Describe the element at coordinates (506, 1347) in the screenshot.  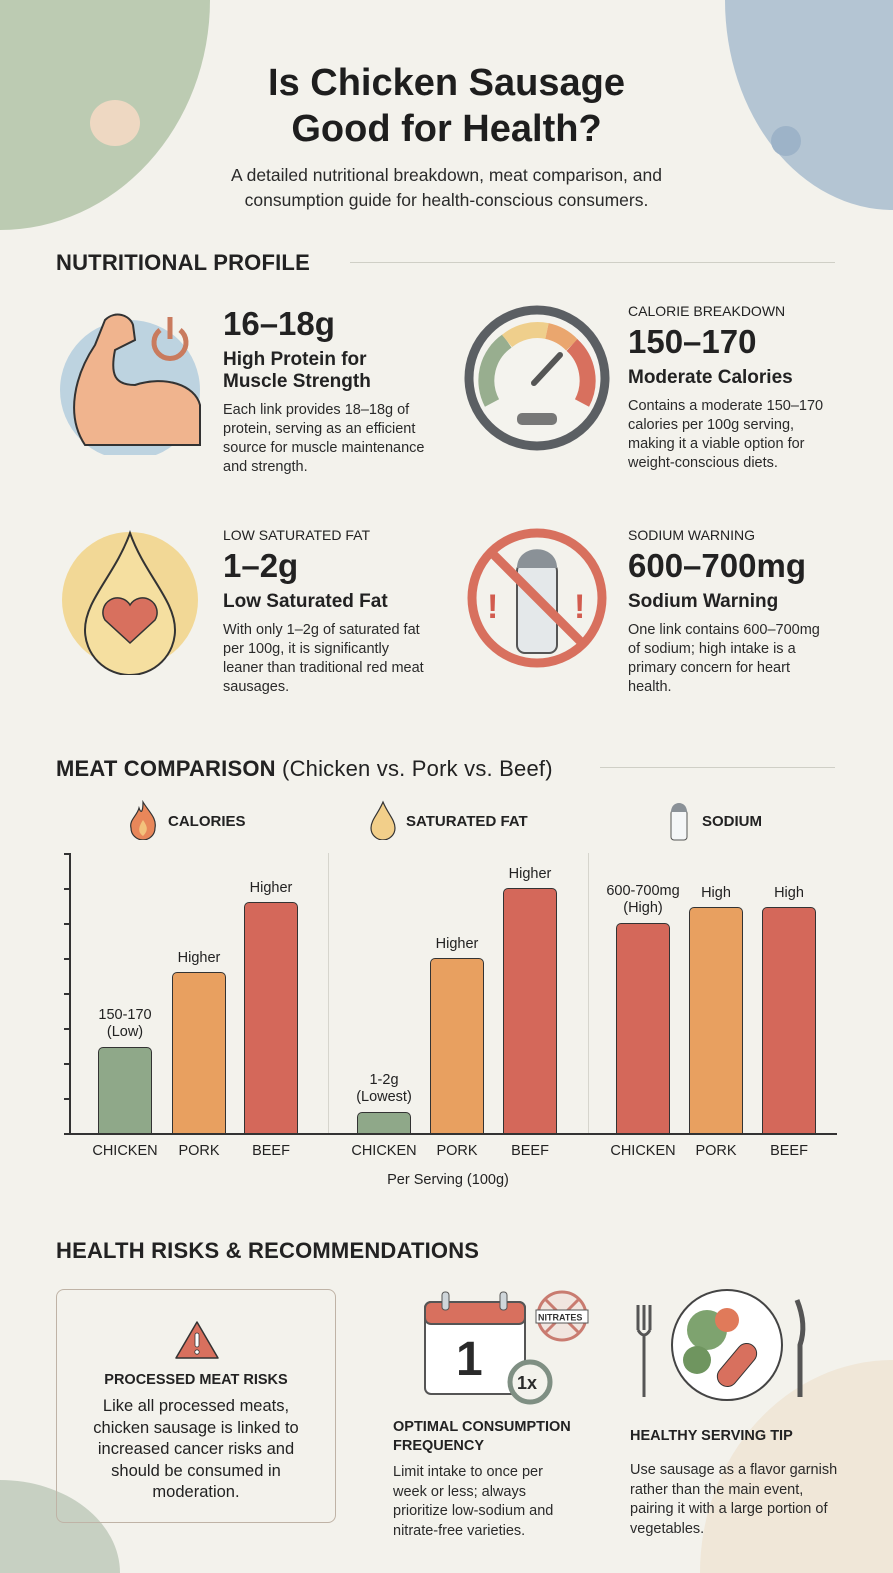
I see `calendar-once-icon: 1 1x NITRATES` at that location.